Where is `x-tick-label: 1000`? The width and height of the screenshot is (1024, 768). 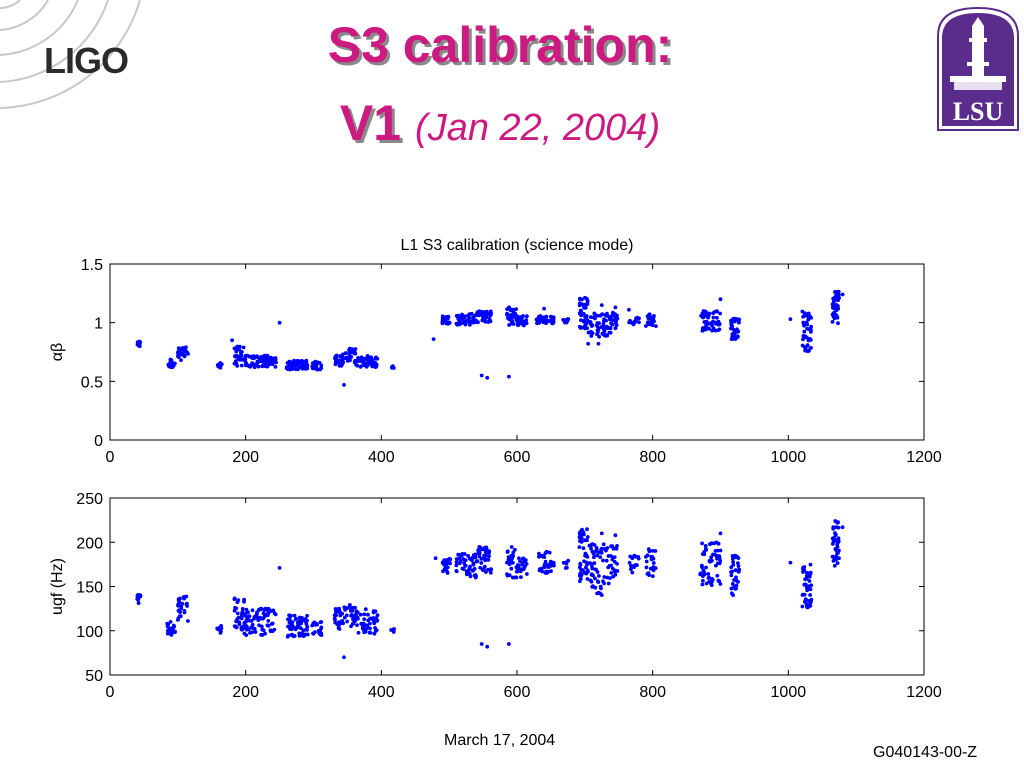 x-tick-label: 1000 is located at coordinates (789, 692).